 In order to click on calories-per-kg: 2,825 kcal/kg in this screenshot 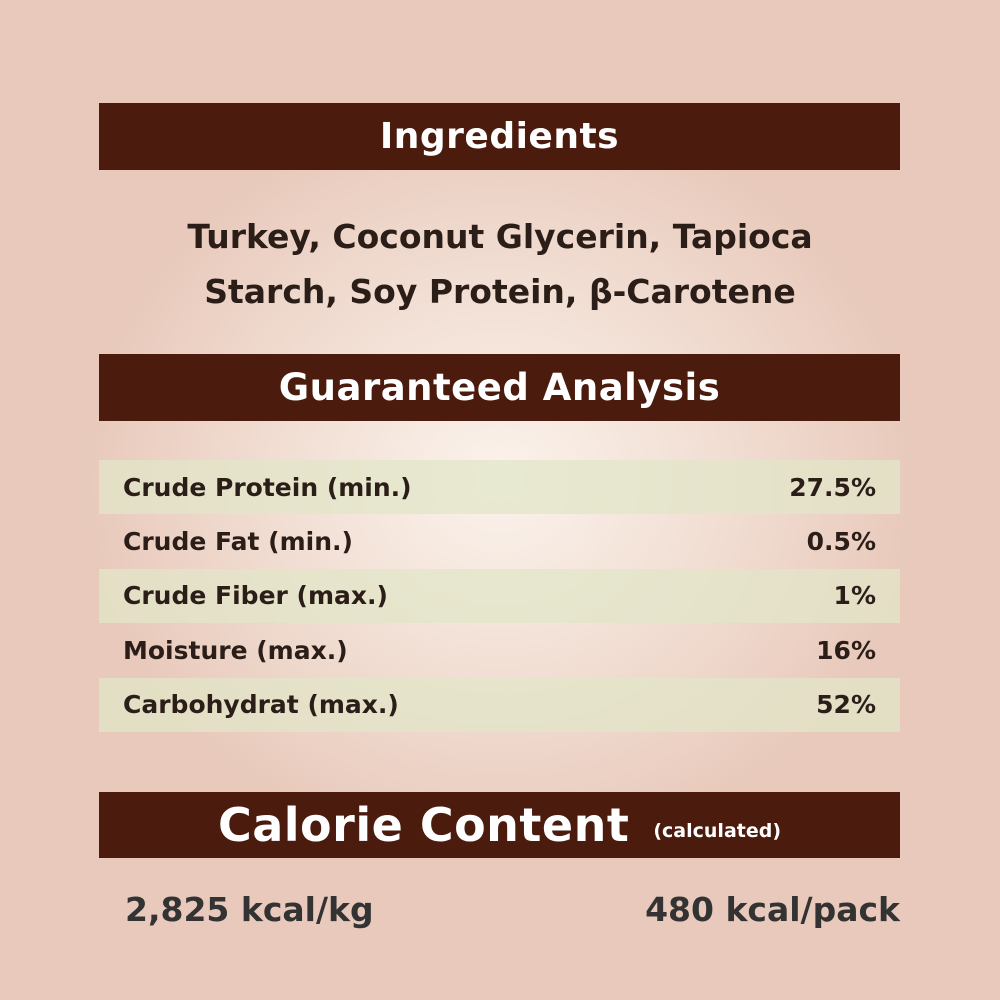, I will do `click(249, 909)`.